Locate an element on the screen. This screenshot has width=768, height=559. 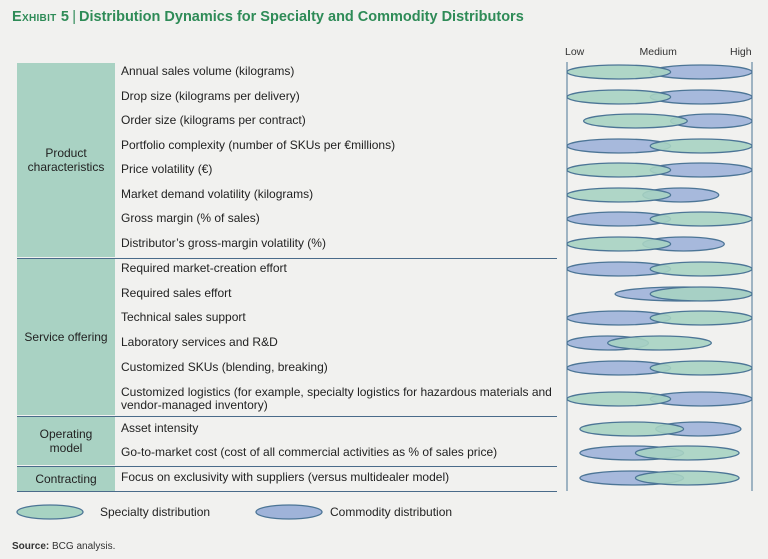
source-label: Source: is located at coordinates (31, 546).